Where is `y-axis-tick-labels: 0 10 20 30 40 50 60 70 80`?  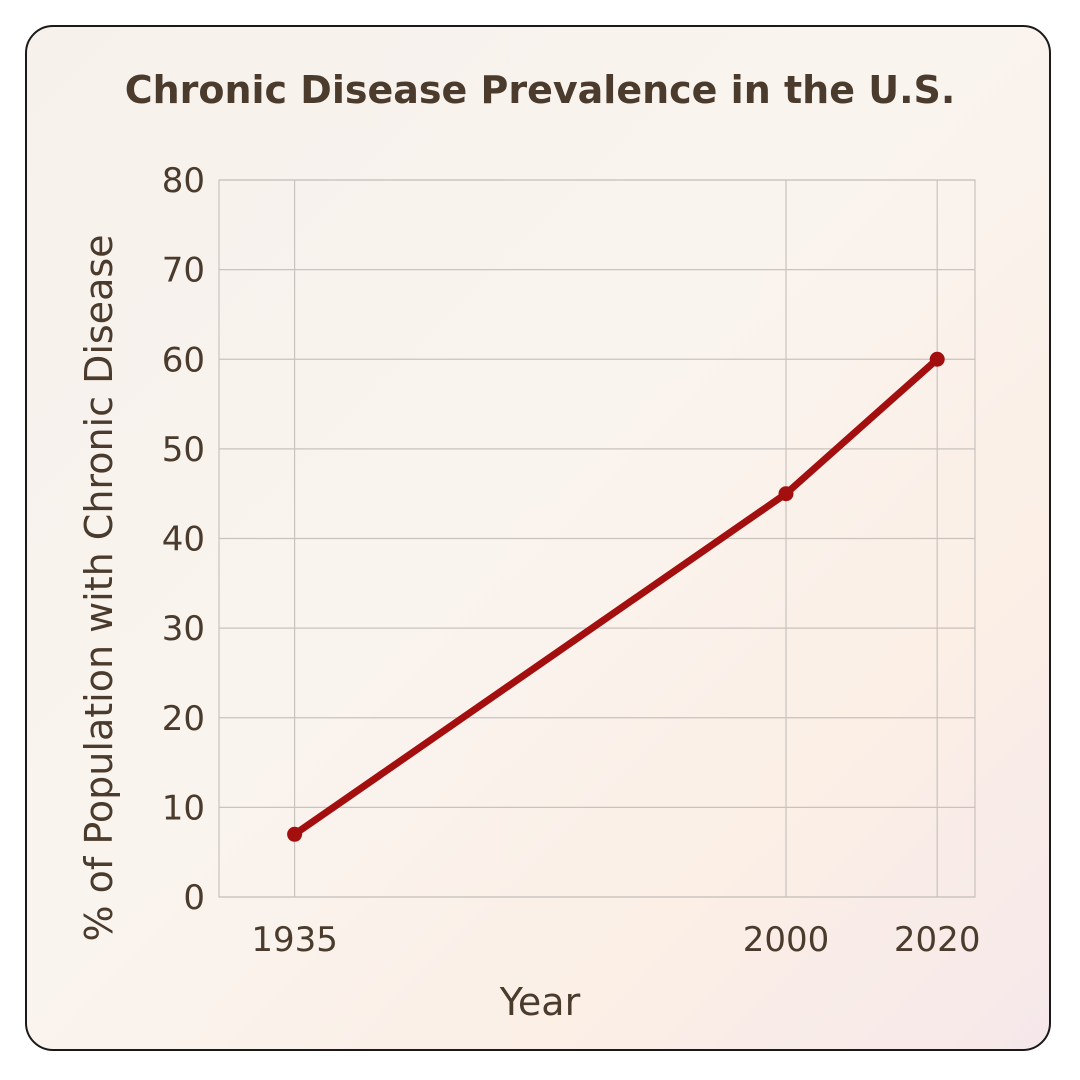
y-axis-tick-labels: 0 10 20 30 40 50 60 70 80 is located at coordinates (183, 539).